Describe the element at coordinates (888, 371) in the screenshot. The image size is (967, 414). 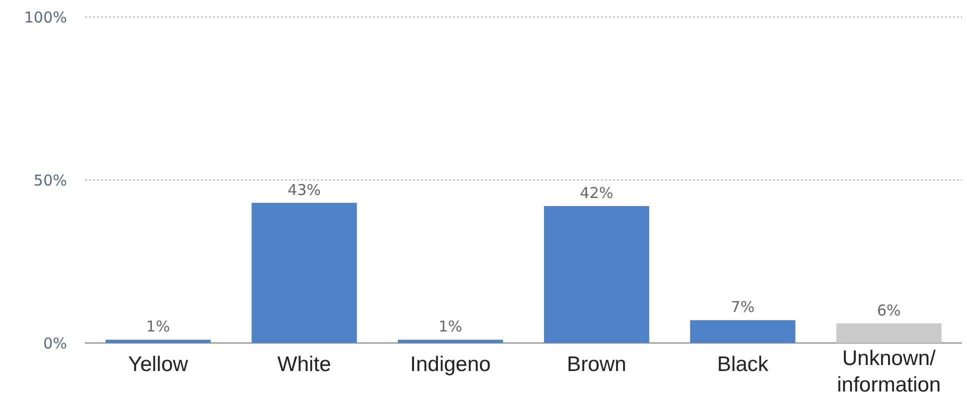
I see `x-tick-label: Unknown/ information` at that location.